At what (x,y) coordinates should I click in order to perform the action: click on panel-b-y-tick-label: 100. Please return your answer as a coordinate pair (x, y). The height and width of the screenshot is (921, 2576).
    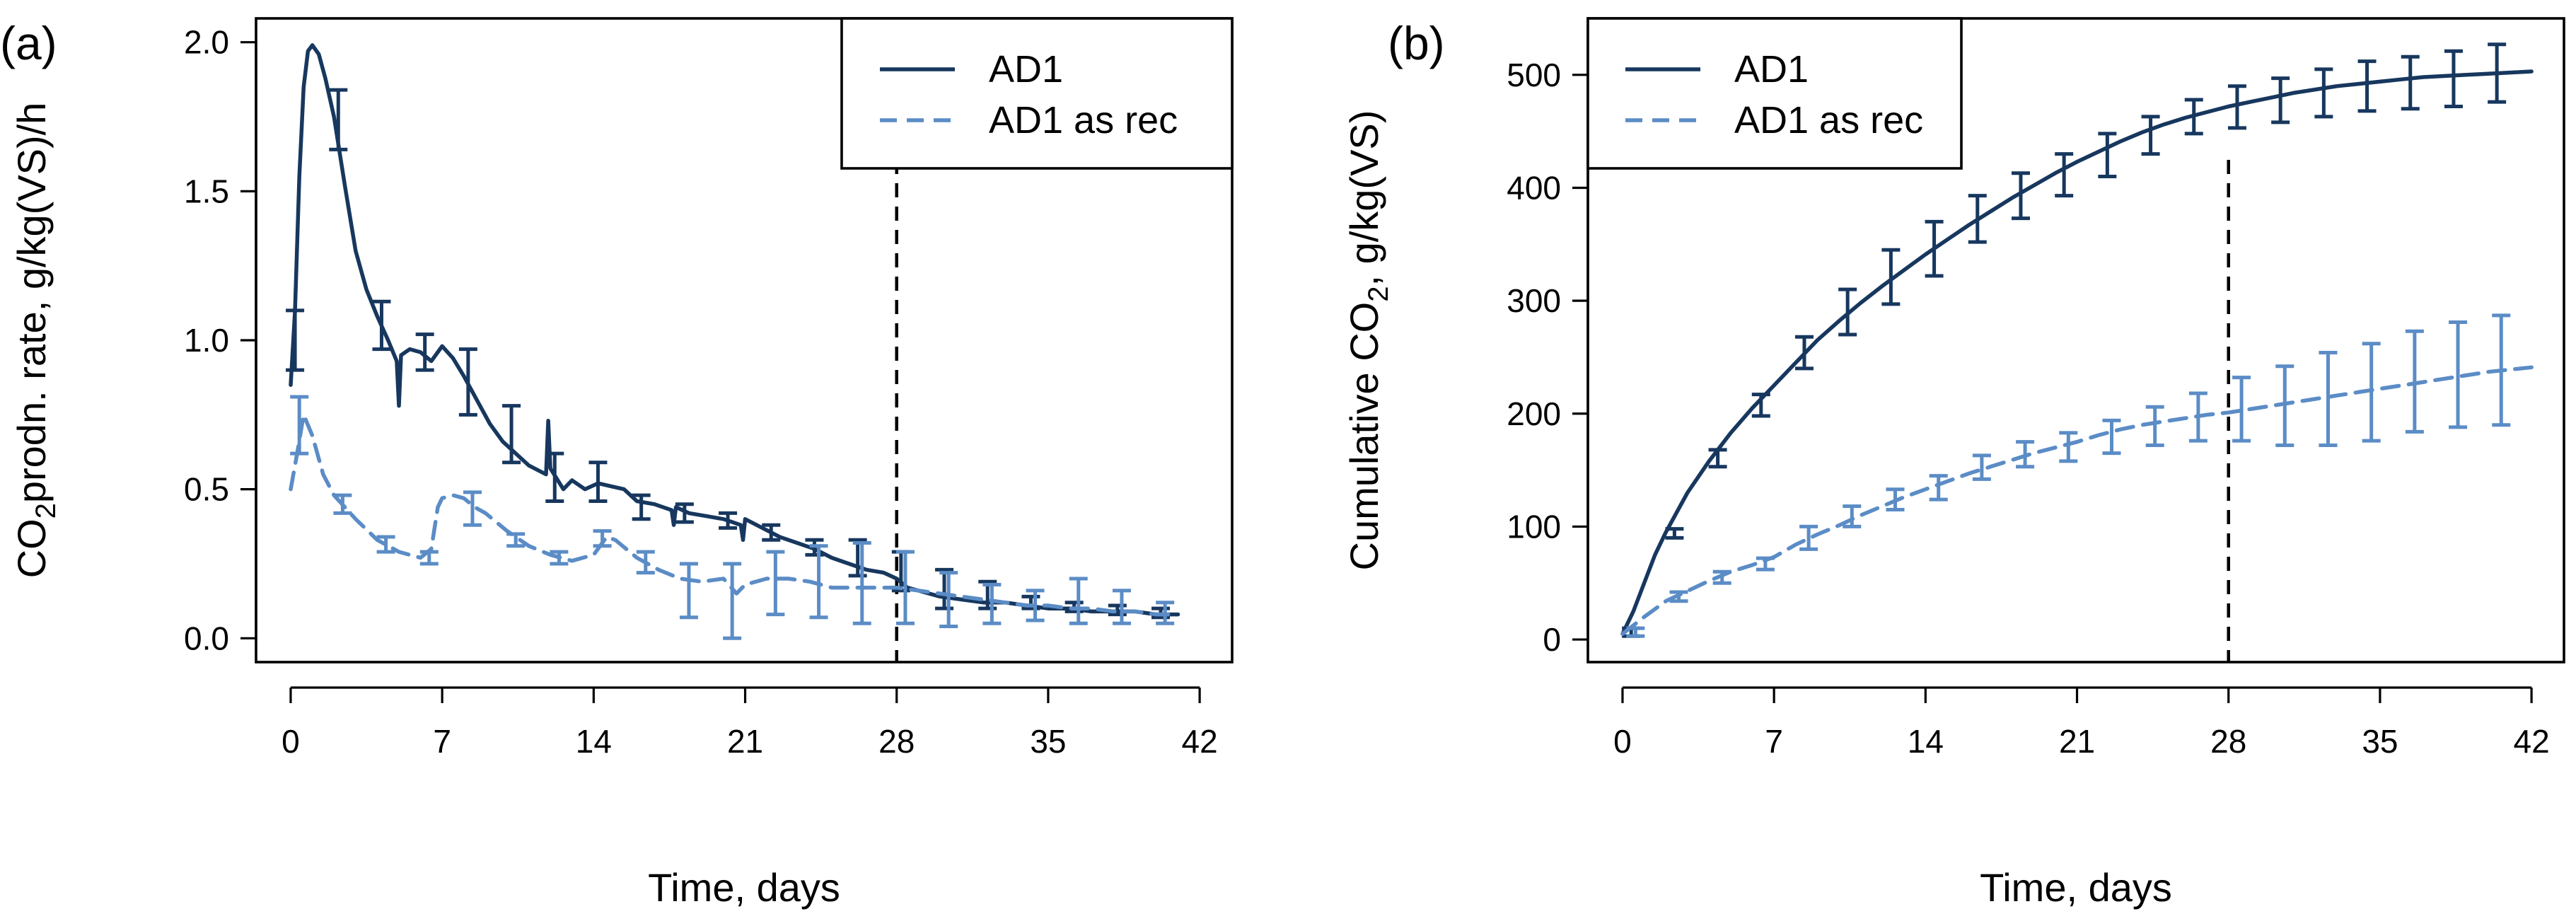
    Looking at the image, I should click on (1534, 526).